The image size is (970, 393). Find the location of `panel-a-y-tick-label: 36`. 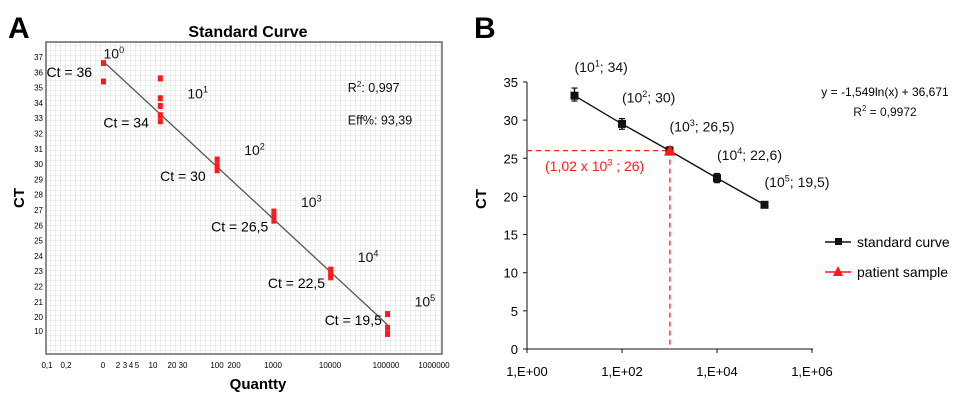

panel-a-y-tick-label: 36 is located at coordinates (38, 72).